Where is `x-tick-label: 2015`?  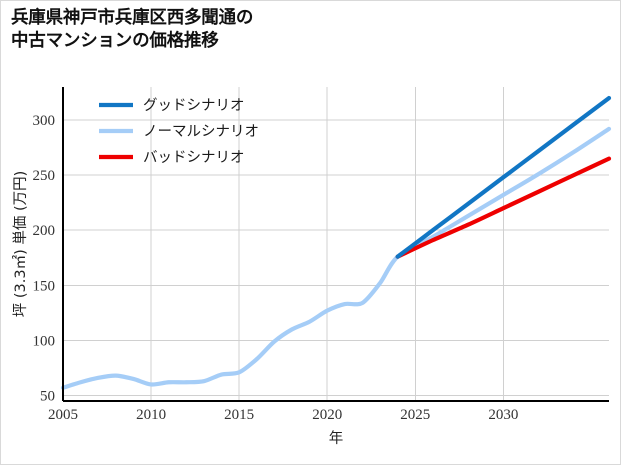
x-tick-label: 2015 is located at coordinates (239, 415).